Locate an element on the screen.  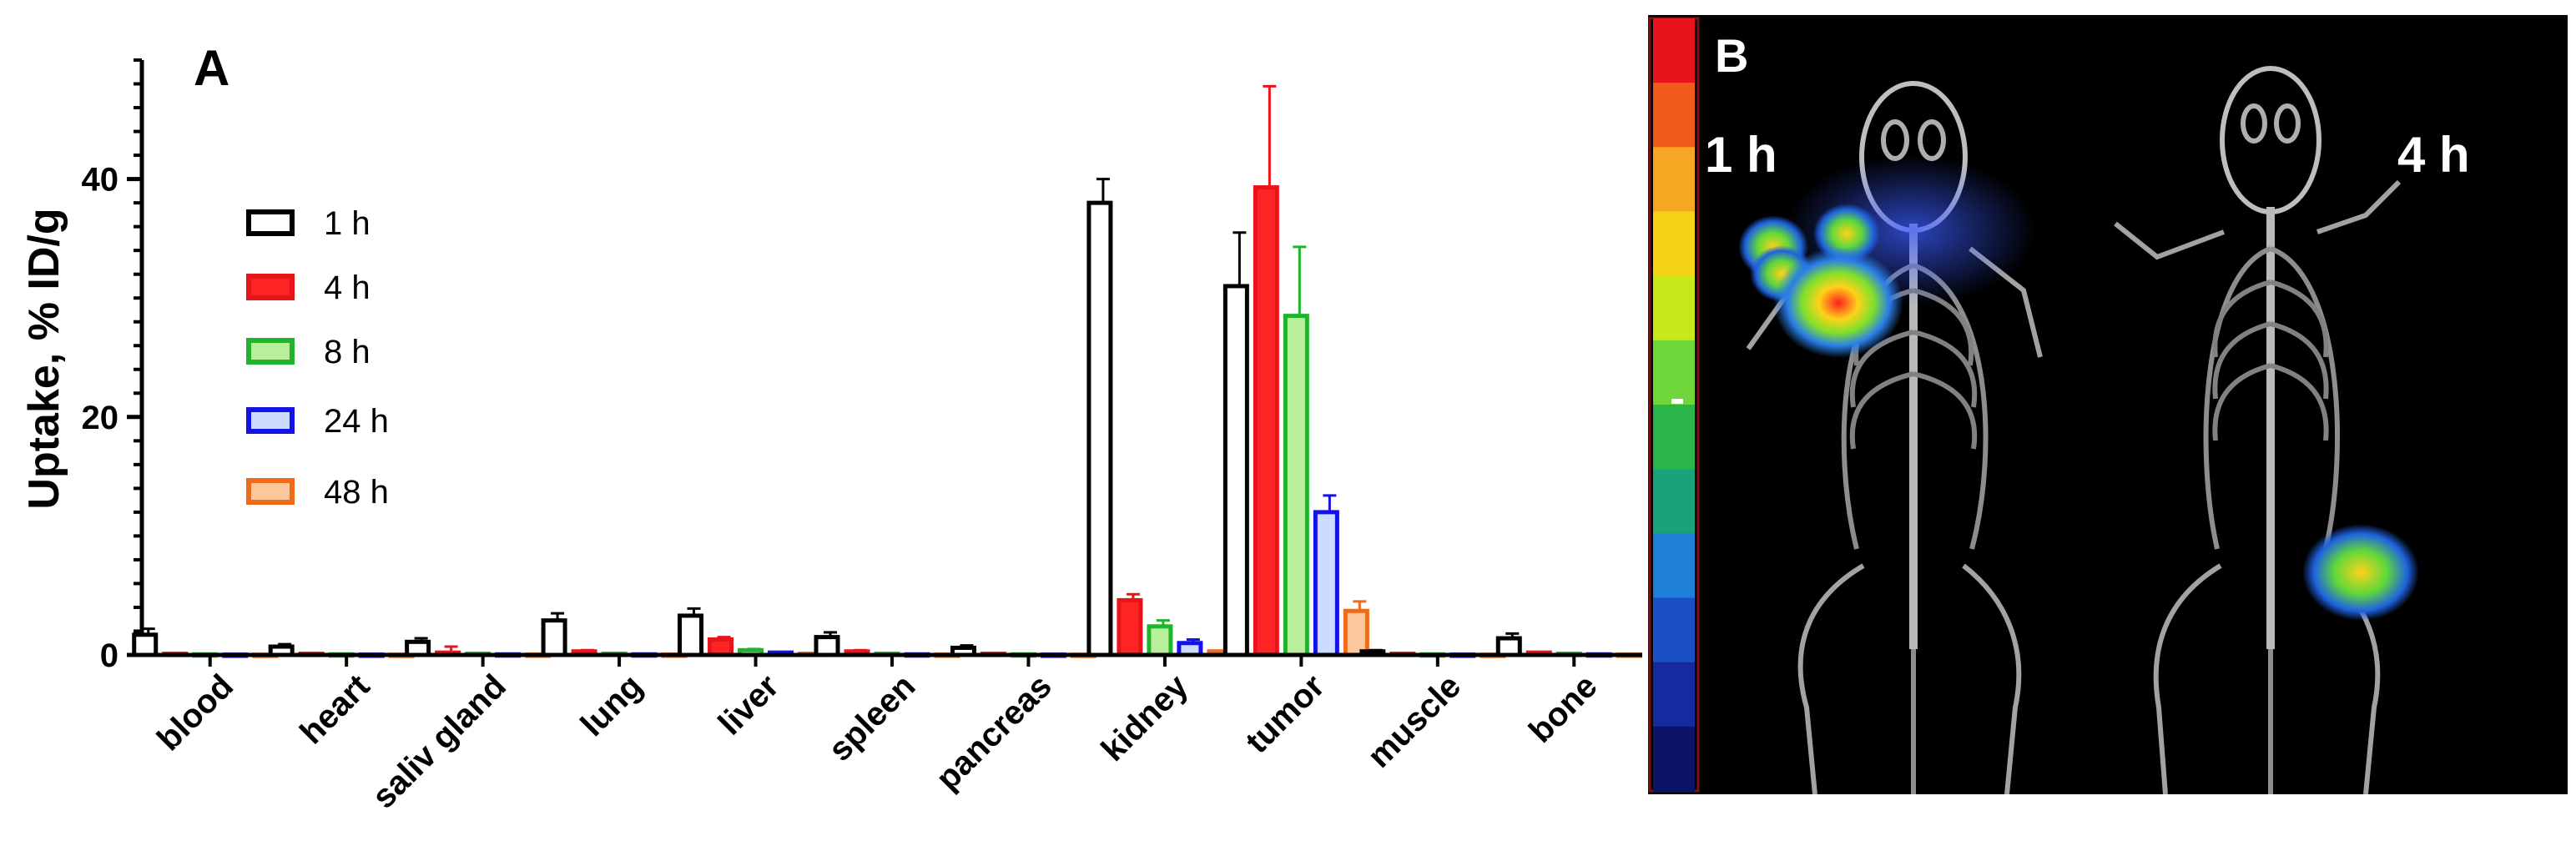
x-tick-label: spleen is located at coordinates (873, 718).